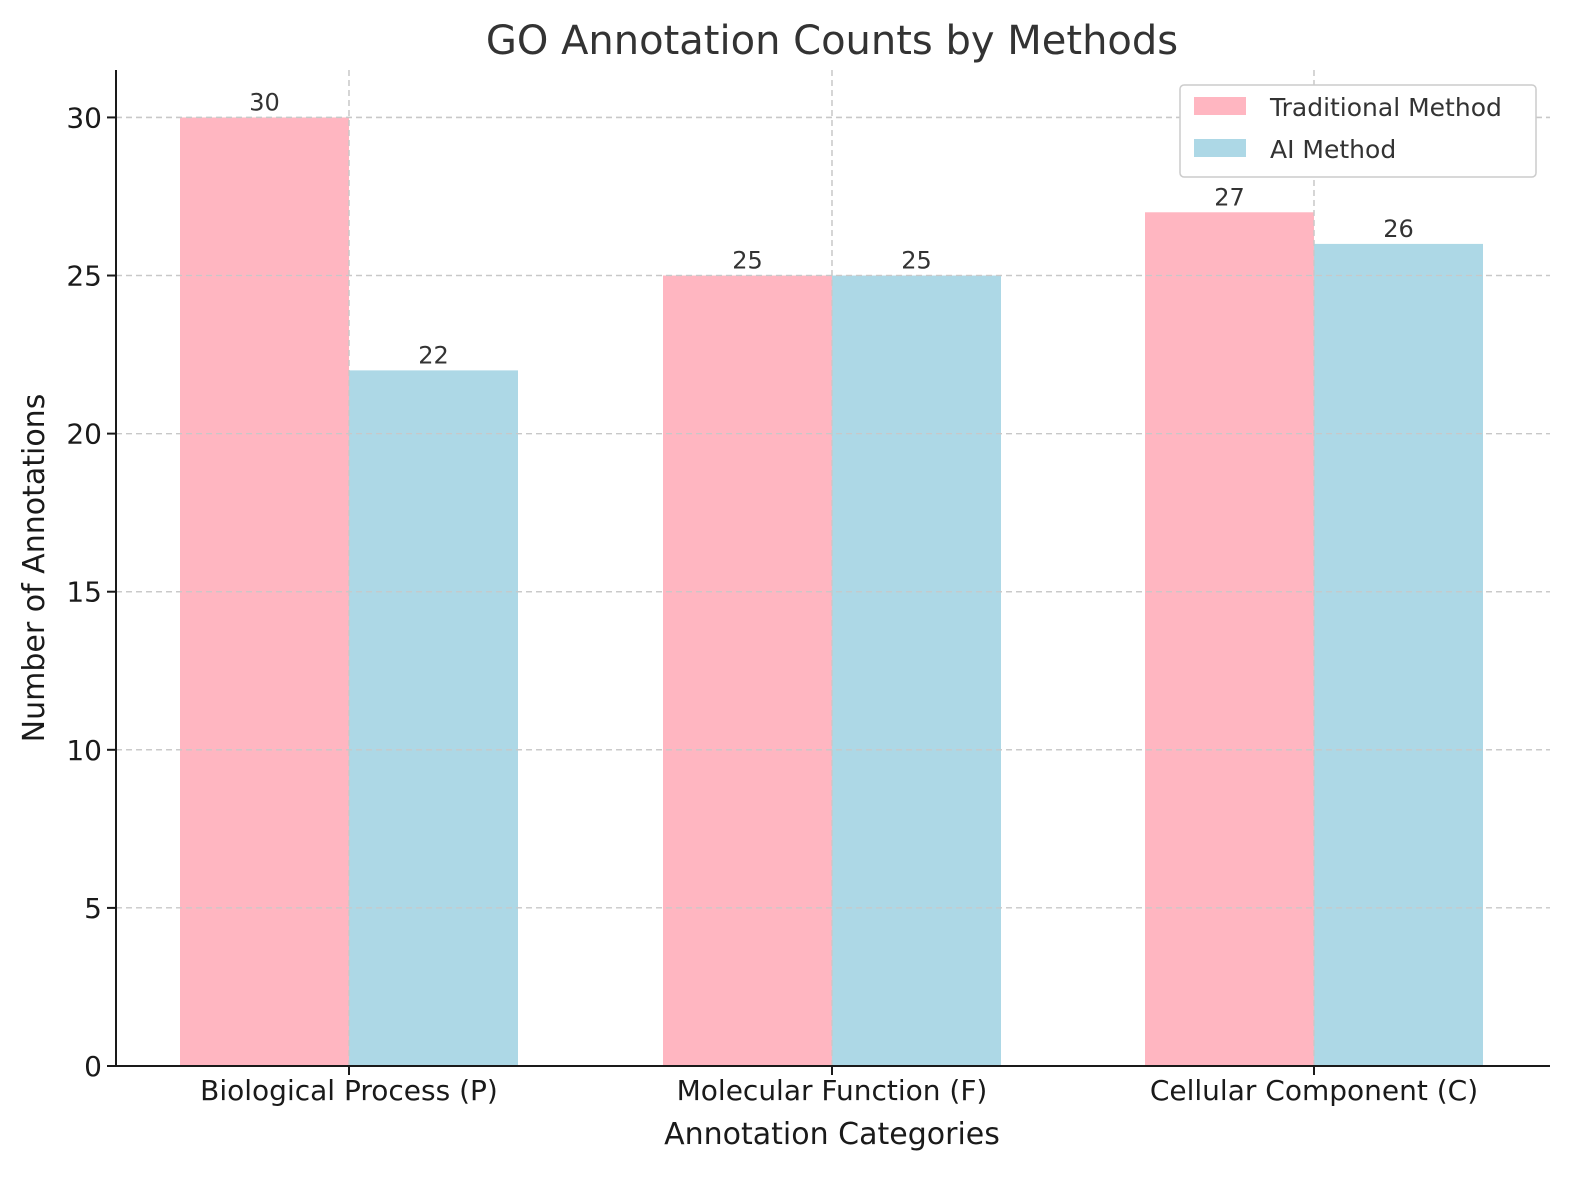  Describe the element at coordinates (84, 592) in the screenshot. I see `y-tick-label: 15` at that location.